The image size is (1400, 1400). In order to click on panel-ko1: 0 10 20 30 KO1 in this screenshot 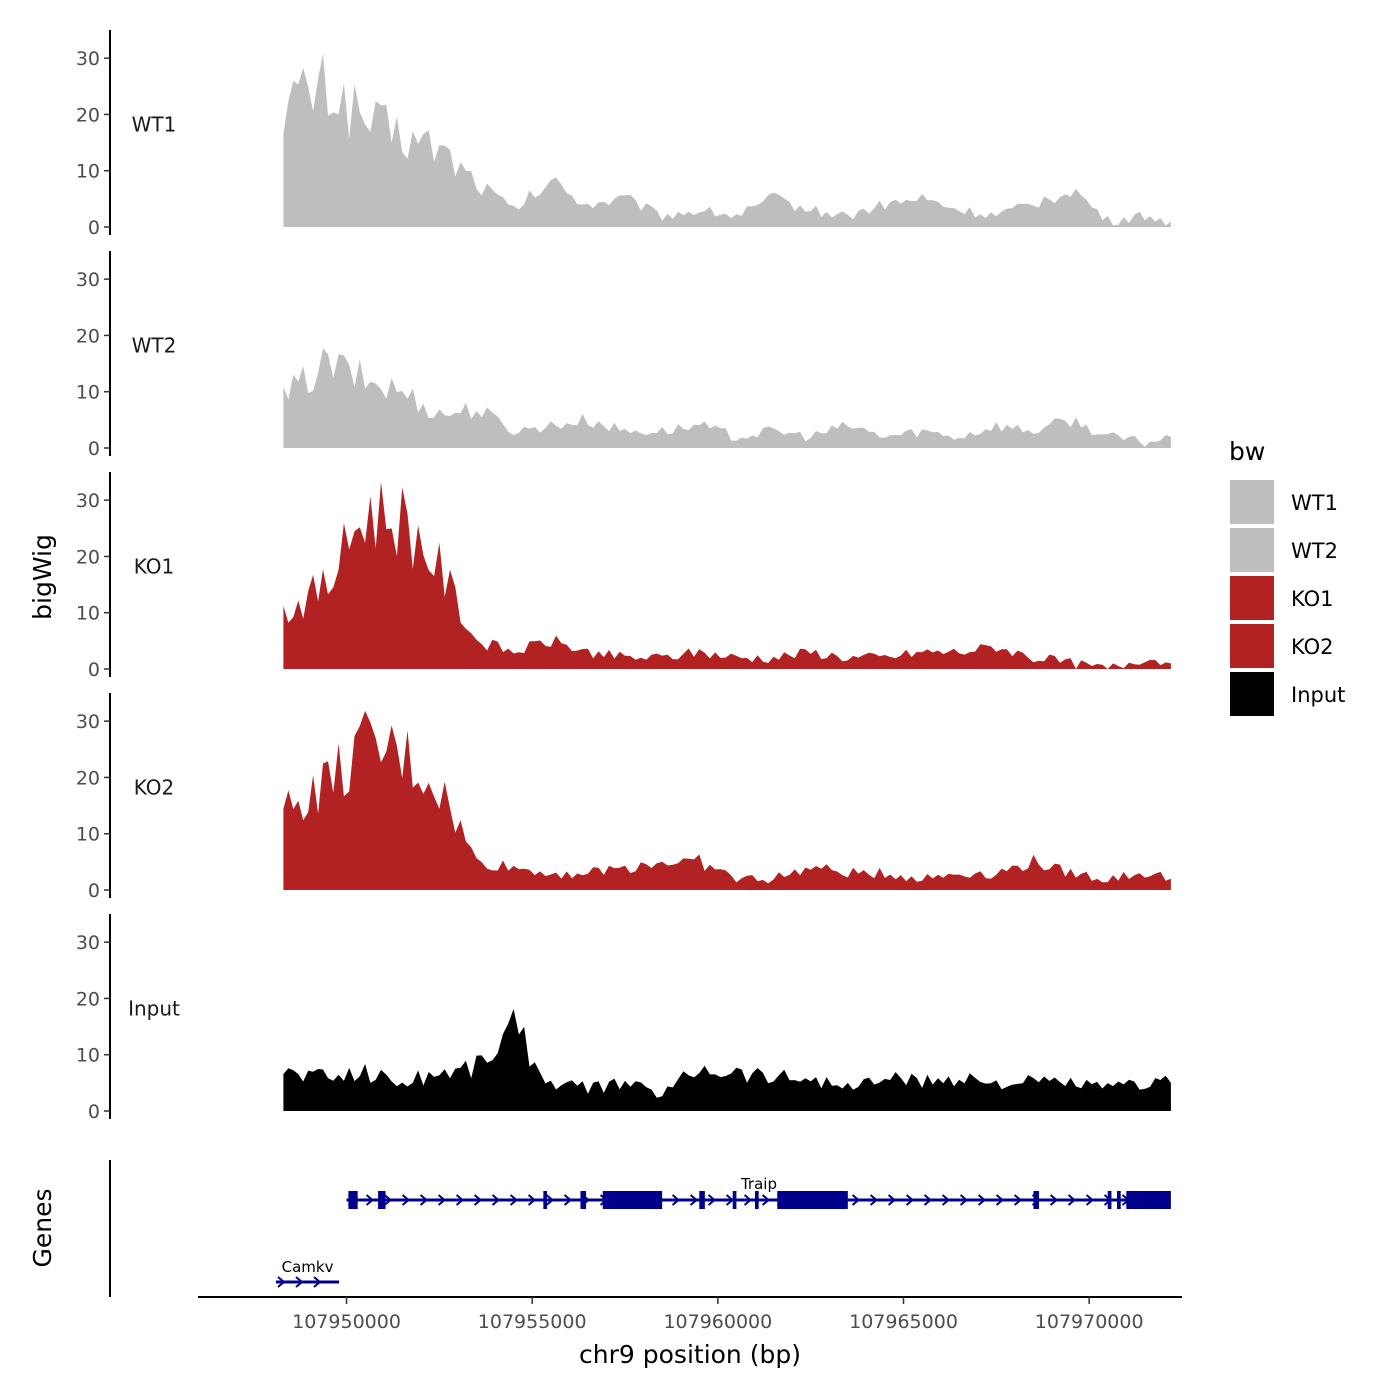, I will do `click(623, 576)`.